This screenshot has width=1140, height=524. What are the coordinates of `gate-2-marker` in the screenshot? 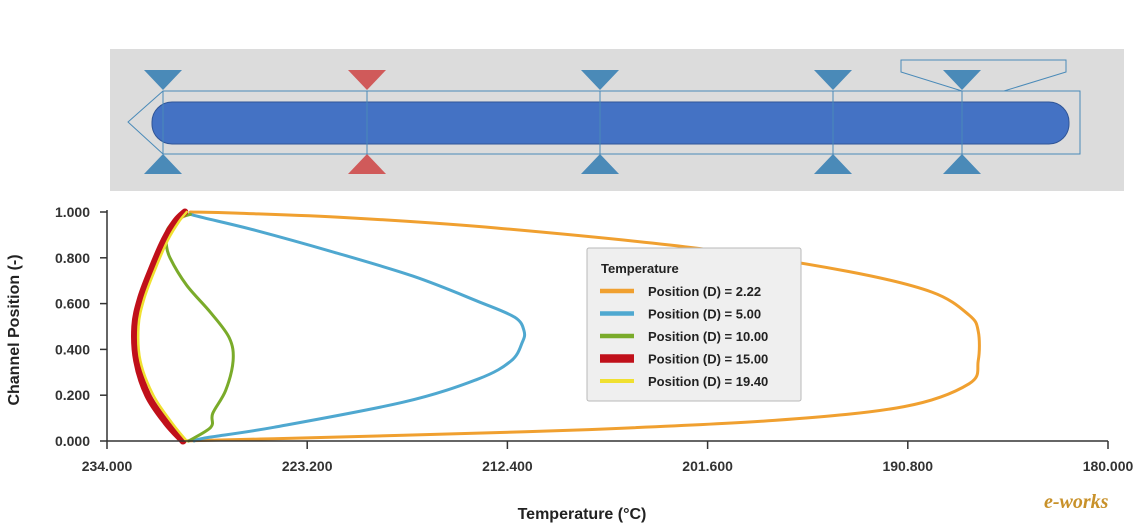 It's located at (367, 122).